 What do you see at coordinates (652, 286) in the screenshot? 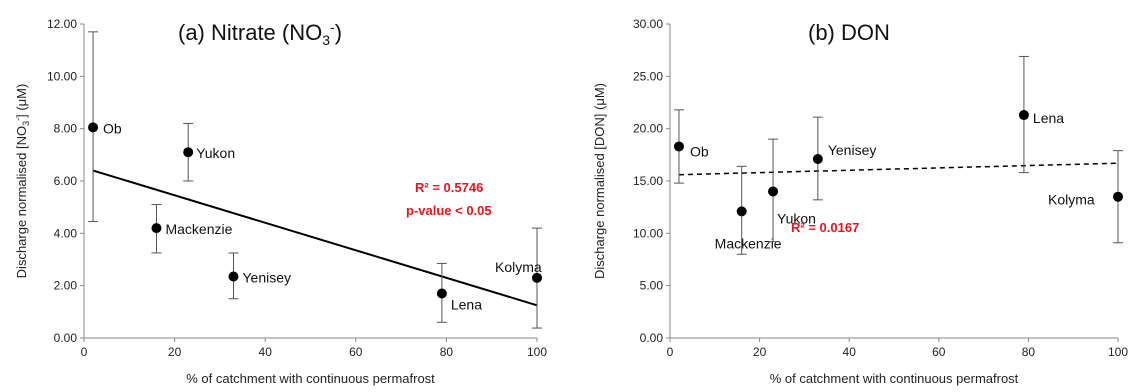
I see `y-tick-label: 5.00` at bounding box center [652, 286].